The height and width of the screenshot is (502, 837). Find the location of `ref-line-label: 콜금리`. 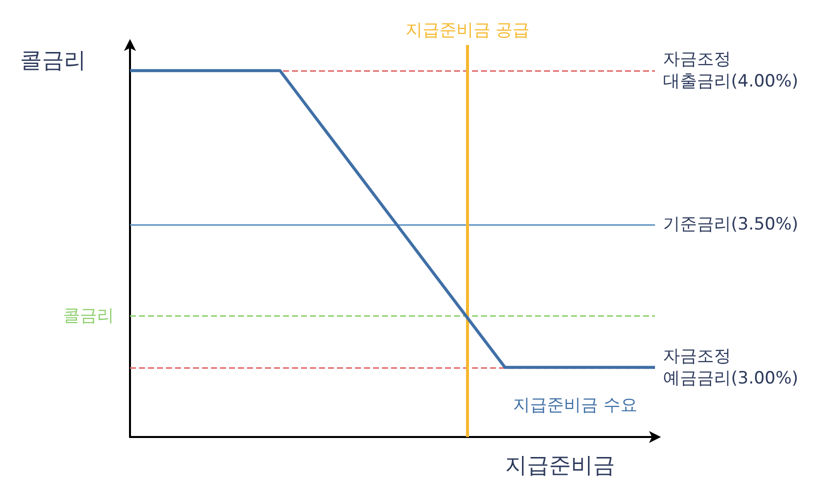

ref-line-label: 콜금리 is located at coordinates (88, 316).